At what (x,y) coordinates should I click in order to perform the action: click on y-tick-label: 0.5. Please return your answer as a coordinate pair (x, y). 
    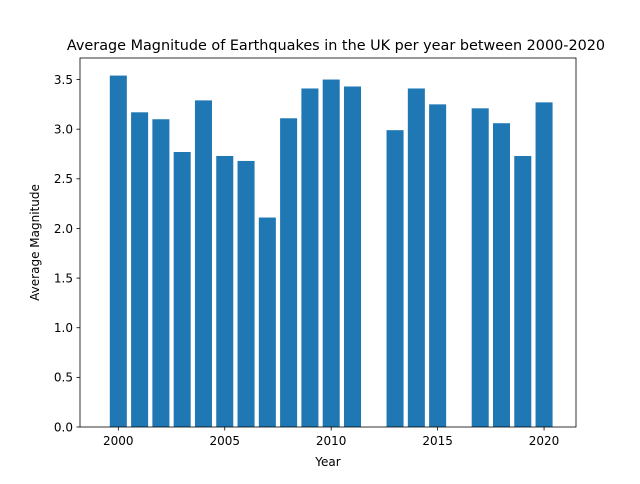
    Looking at the image, I should click on (63, 378).